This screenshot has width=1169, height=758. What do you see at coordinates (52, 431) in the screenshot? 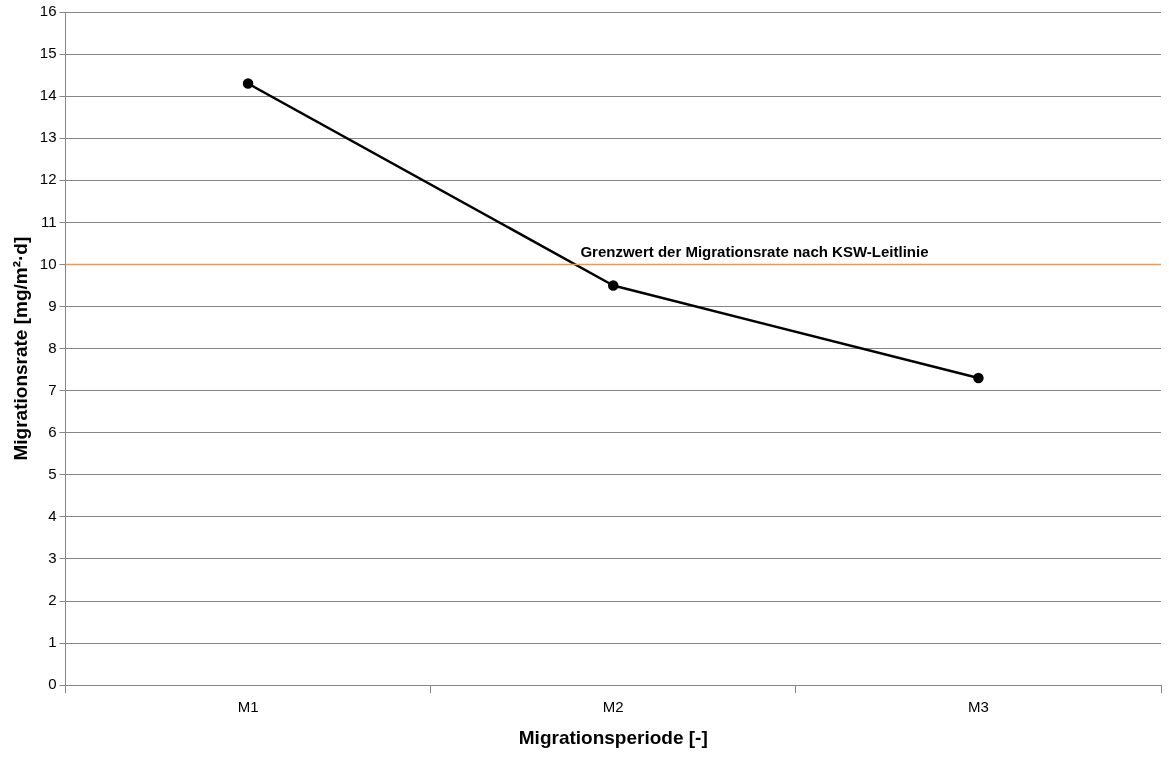
I see `y-tick-label: 6` at bounding box center [52, 431].